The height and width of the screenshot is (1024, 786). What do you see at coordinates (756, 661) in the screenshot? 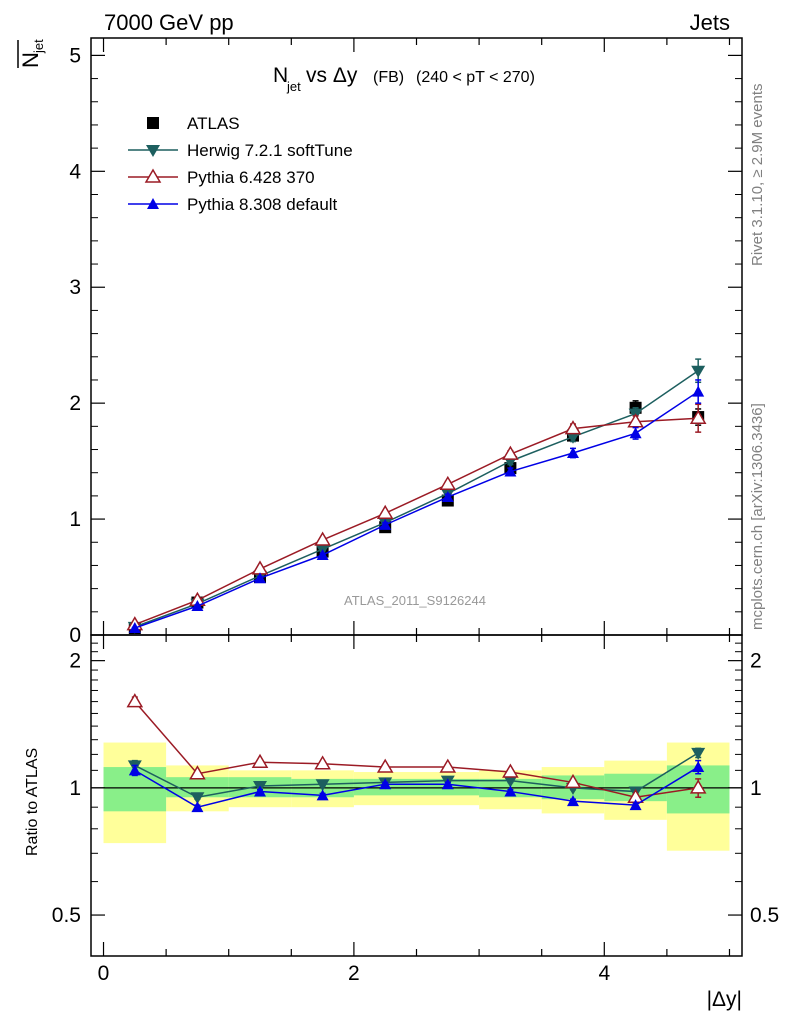
I see `ratio-ytick-label-right: 2` at bounding box center [756, 661].